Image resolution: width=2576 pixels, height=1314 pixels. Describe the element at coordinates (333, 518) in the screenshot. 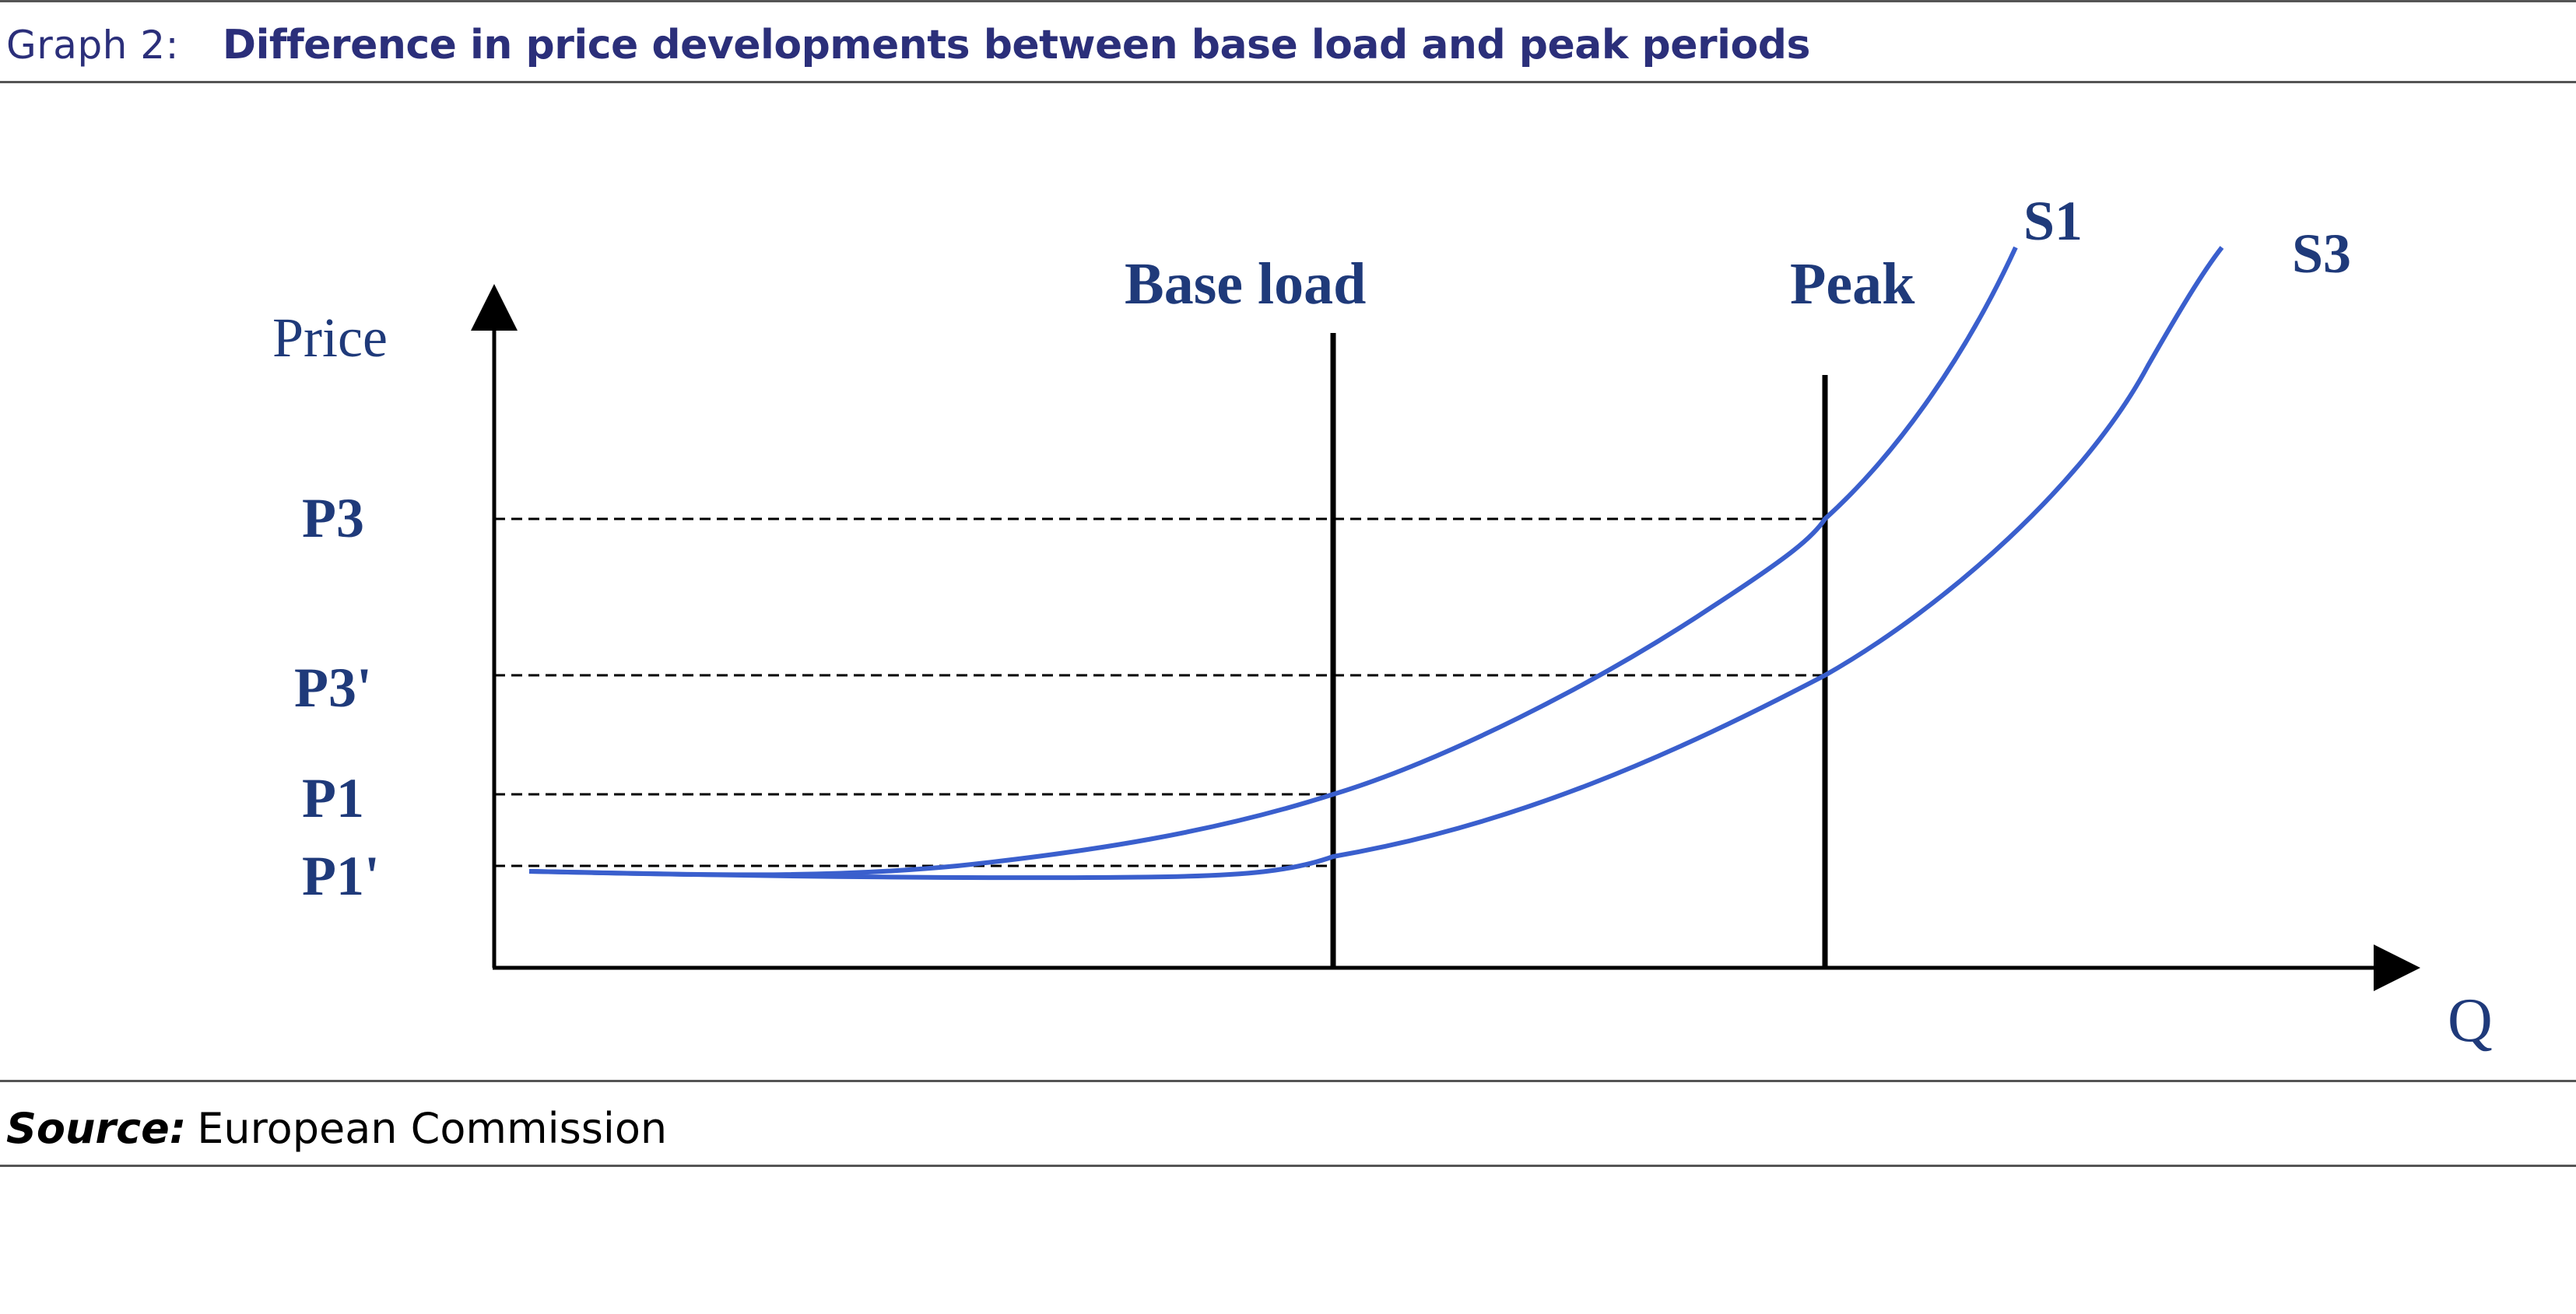

I see `price-label-p3: P3` at that location.